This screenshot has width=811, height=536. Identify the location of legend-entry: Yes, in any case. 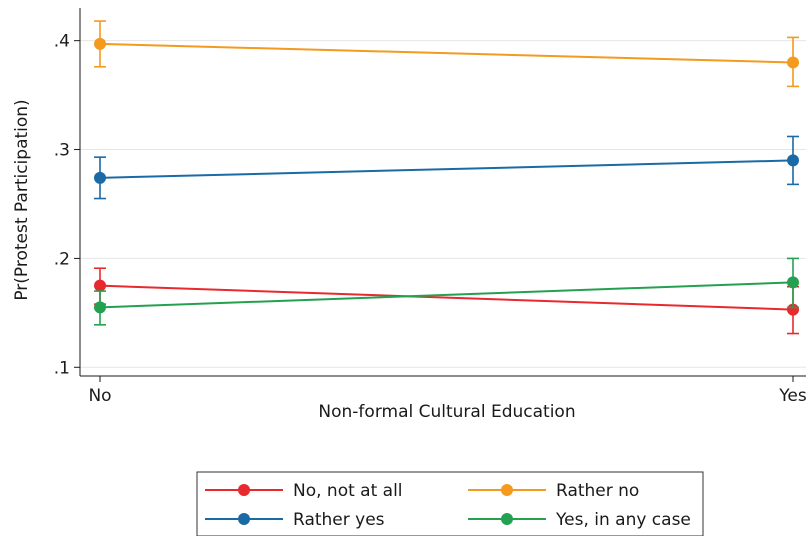
(579, 520).